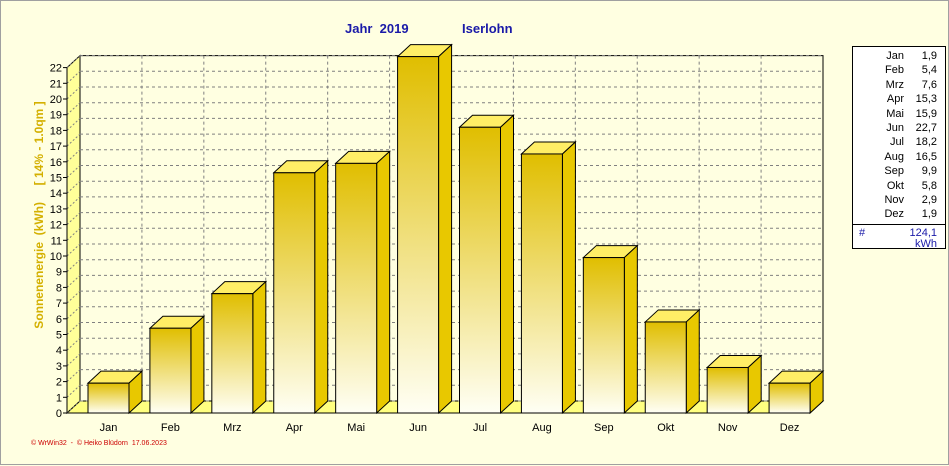 The height and width of the screenshot is (466, 949). What do you see at coordinates (894, 200) in the screenshot?
I see `legend-month: Nov` at bounding box center [894, 200].